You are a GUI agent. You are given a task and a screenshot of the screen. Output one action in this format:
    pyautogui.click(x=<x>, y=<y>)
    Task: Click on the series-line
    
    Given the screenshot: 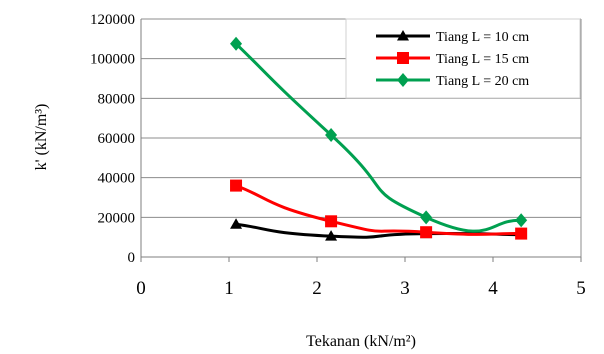 What is the action you would take?
    pyautogui.click(x=378, y=210)
    